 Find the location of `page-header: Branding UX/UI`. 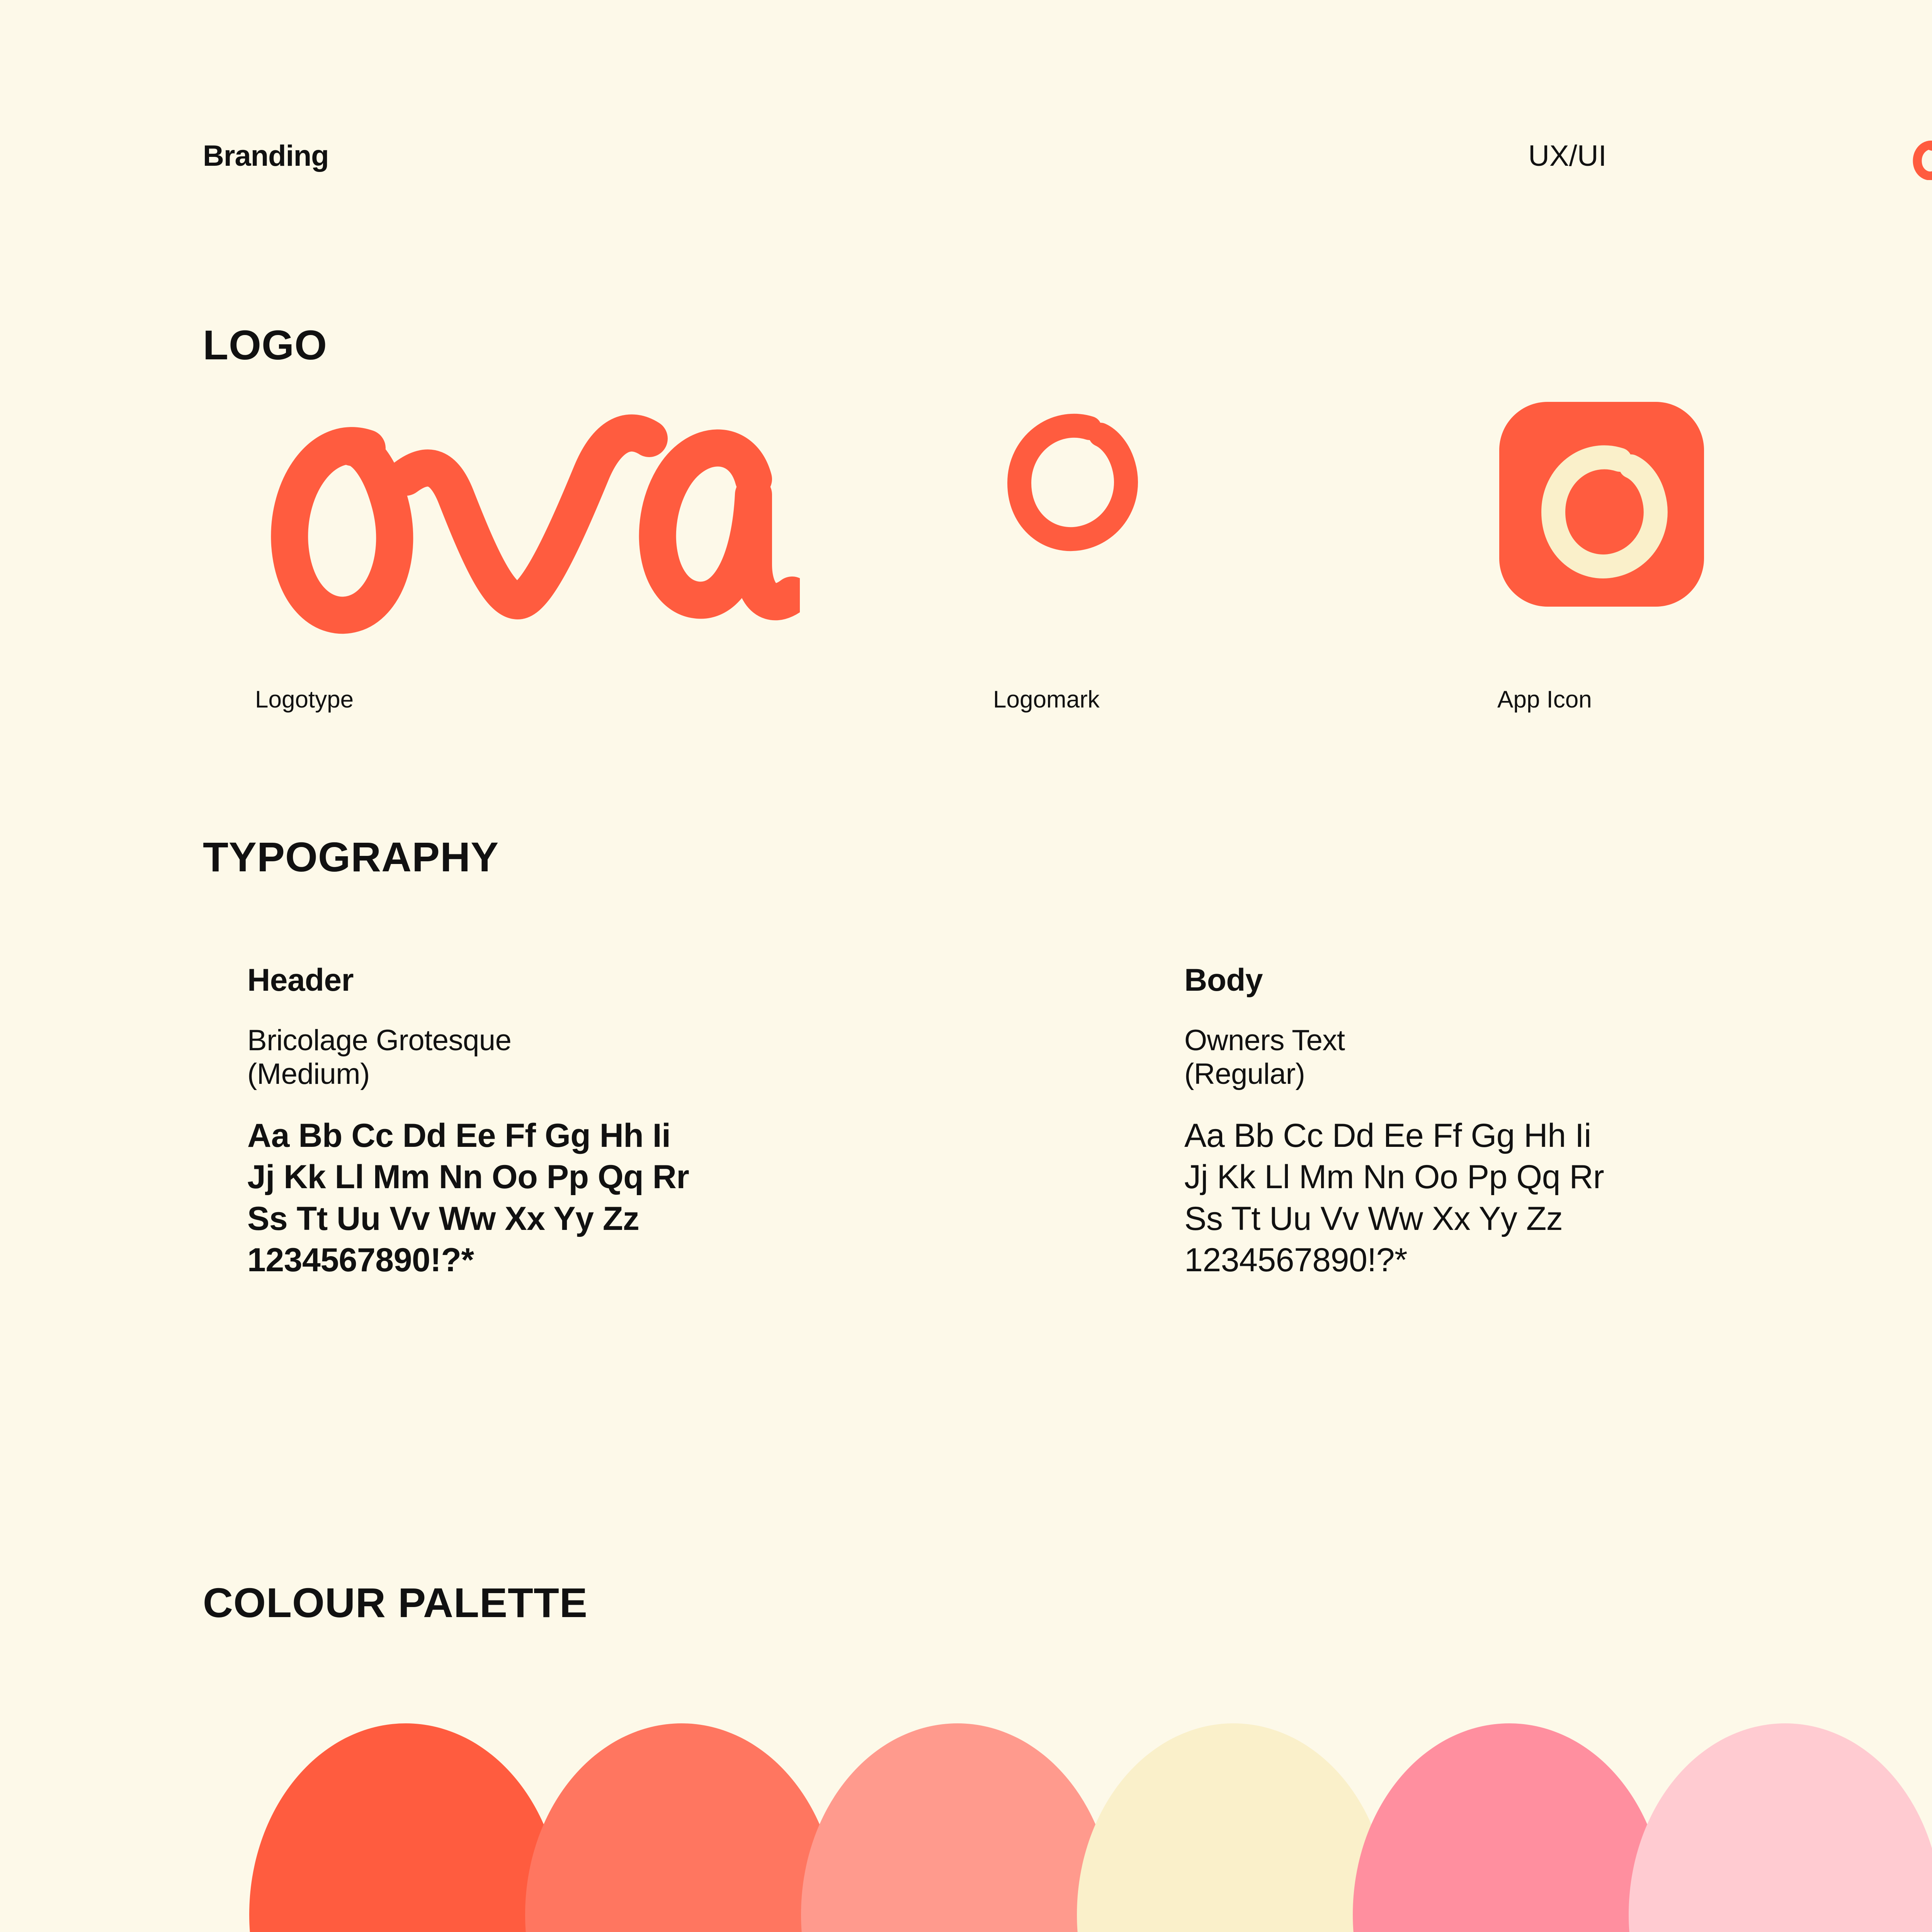

page-header: Branding UX/UI is located at coordinates (966, 157).